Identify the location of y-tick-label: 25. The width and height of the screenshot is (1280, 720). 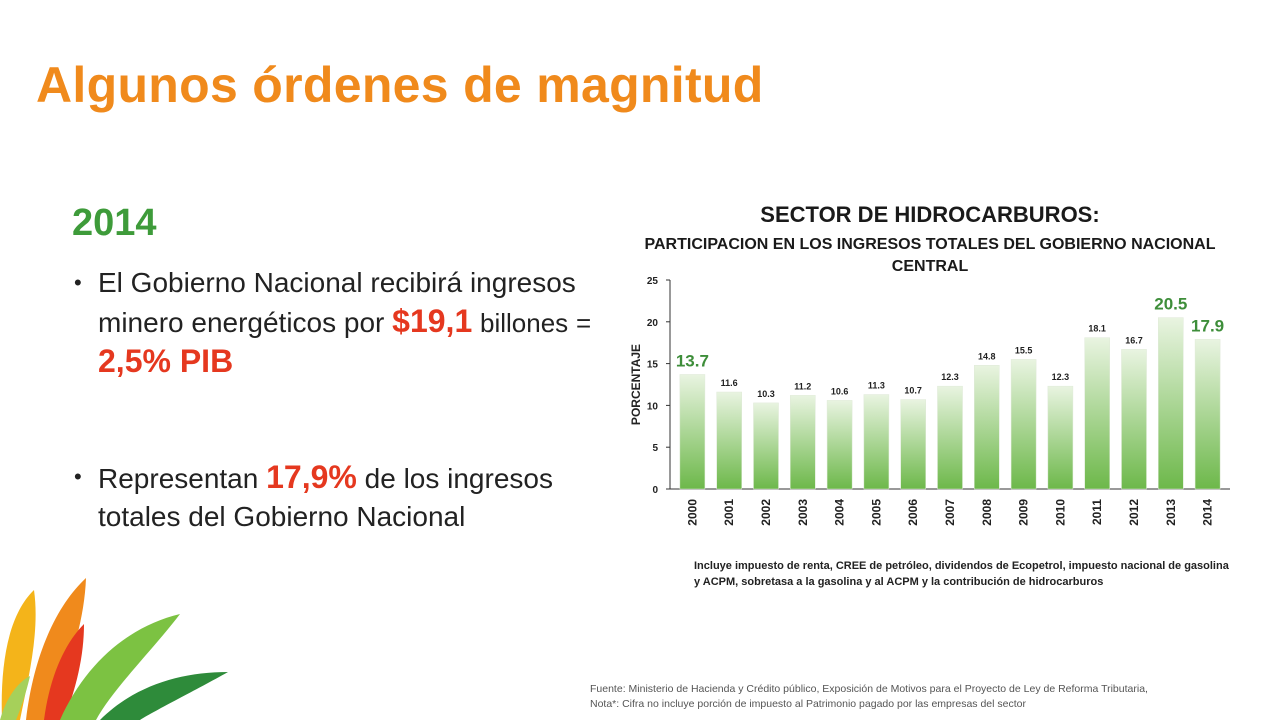
(653, 281).